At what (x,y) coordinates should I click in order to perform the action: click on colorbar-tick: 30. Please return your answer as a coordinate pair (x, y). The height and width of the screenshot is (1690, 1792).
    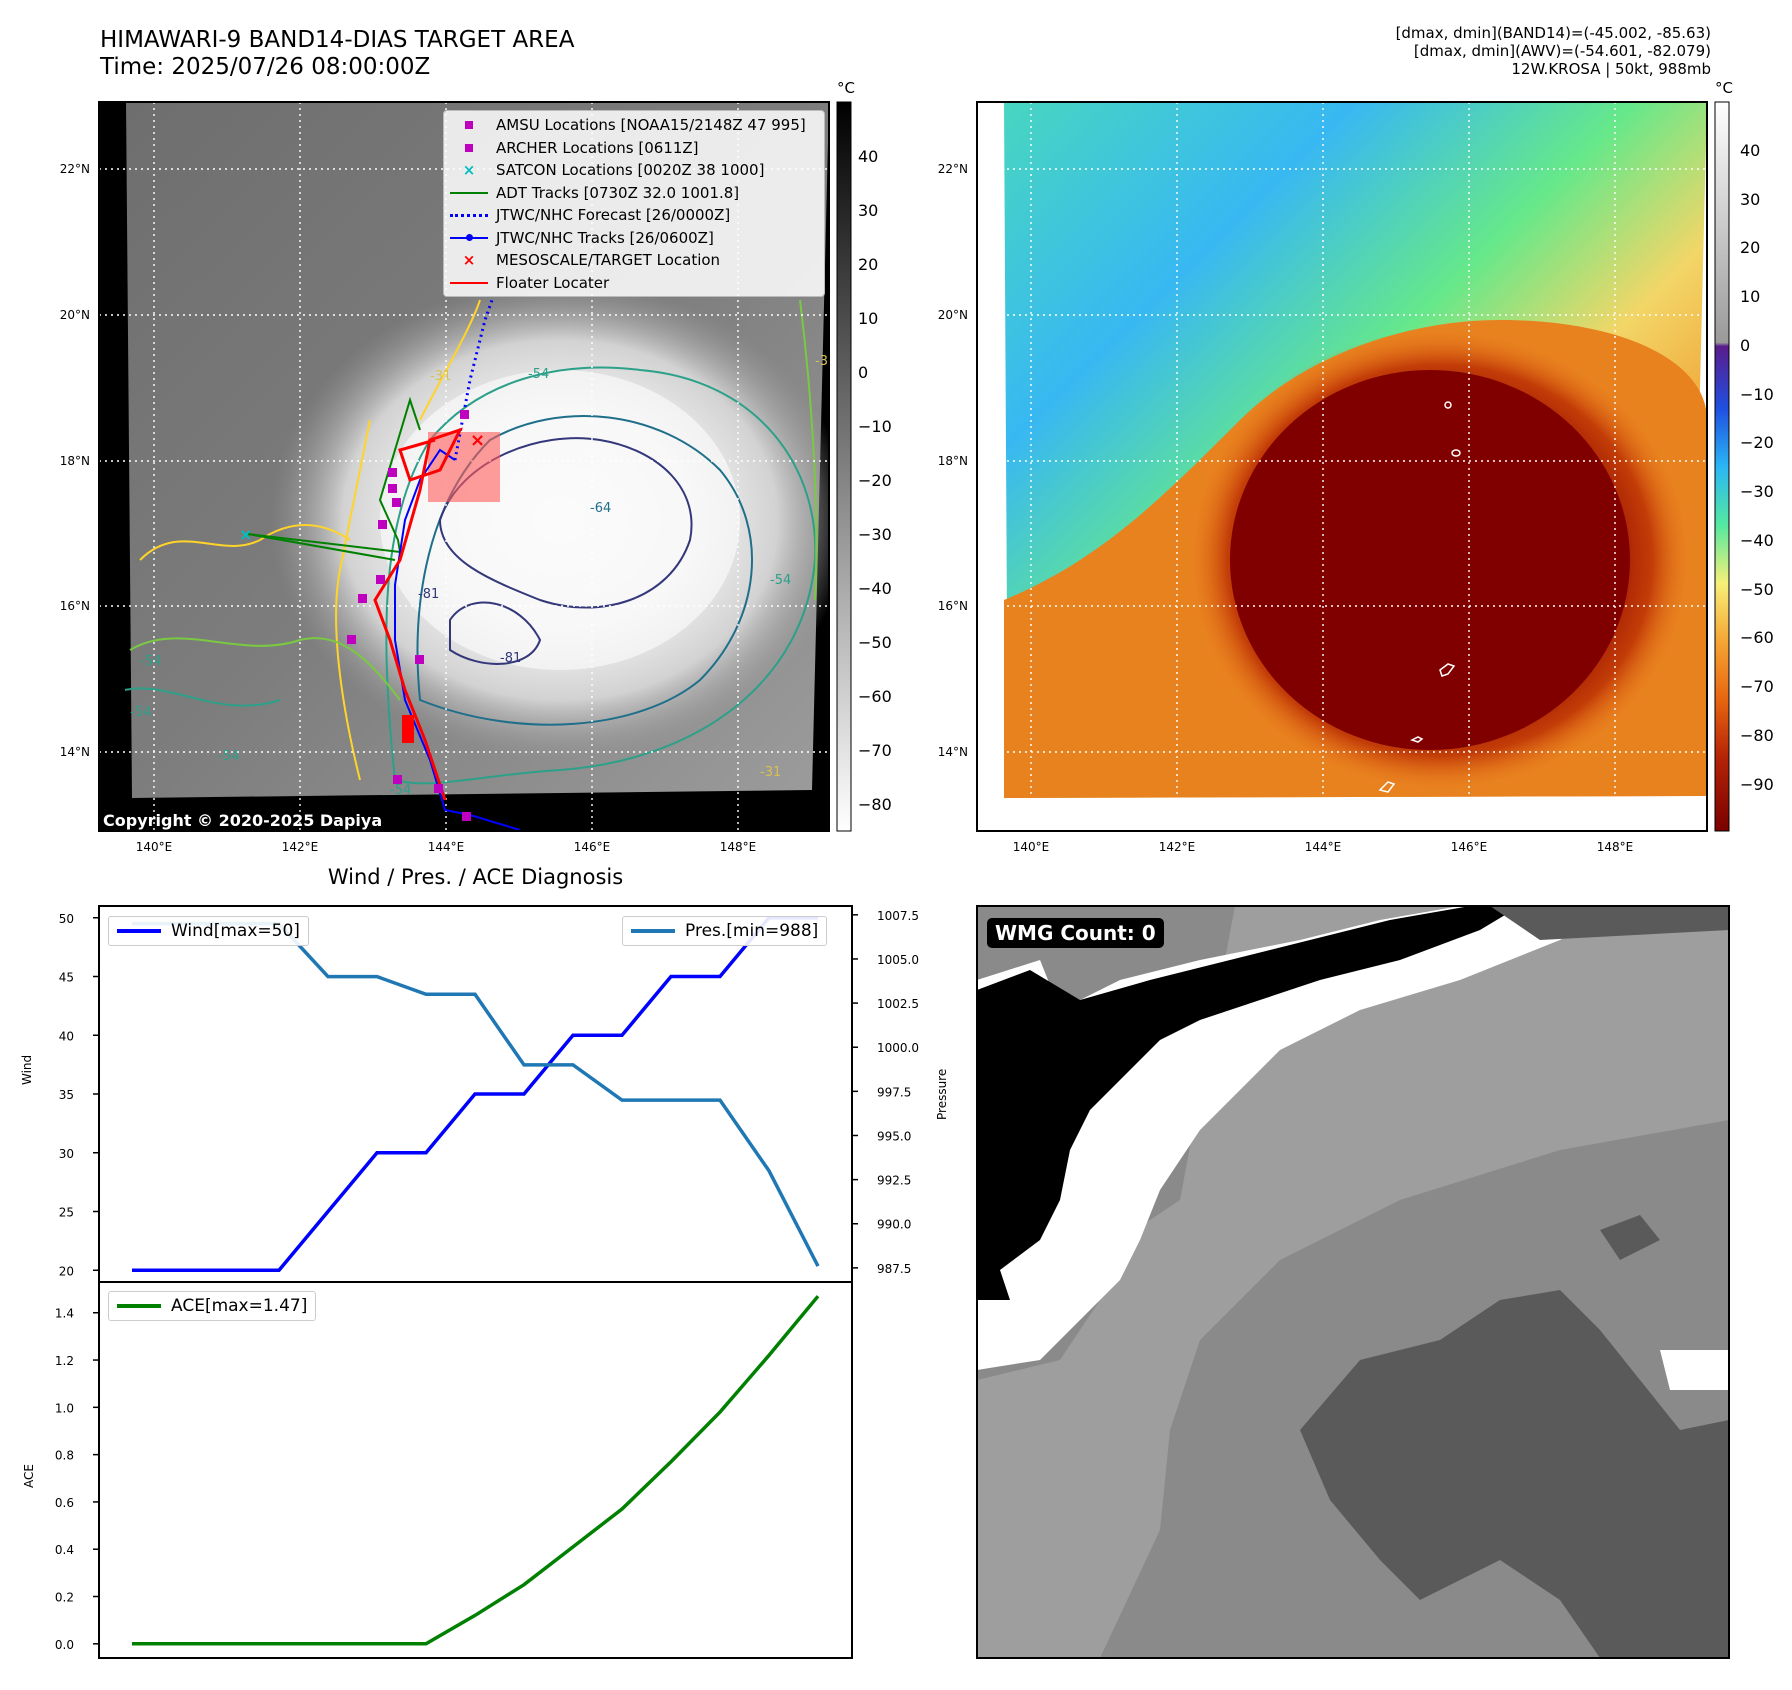
    Looking at the image, I should click on (868, 210).